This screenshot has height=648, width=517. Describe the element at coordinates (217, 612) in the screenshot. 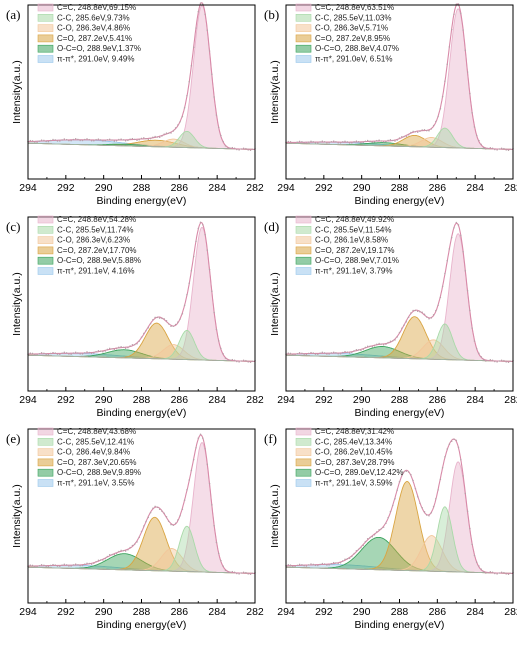

I see `x-tick-label: 284` at that location.